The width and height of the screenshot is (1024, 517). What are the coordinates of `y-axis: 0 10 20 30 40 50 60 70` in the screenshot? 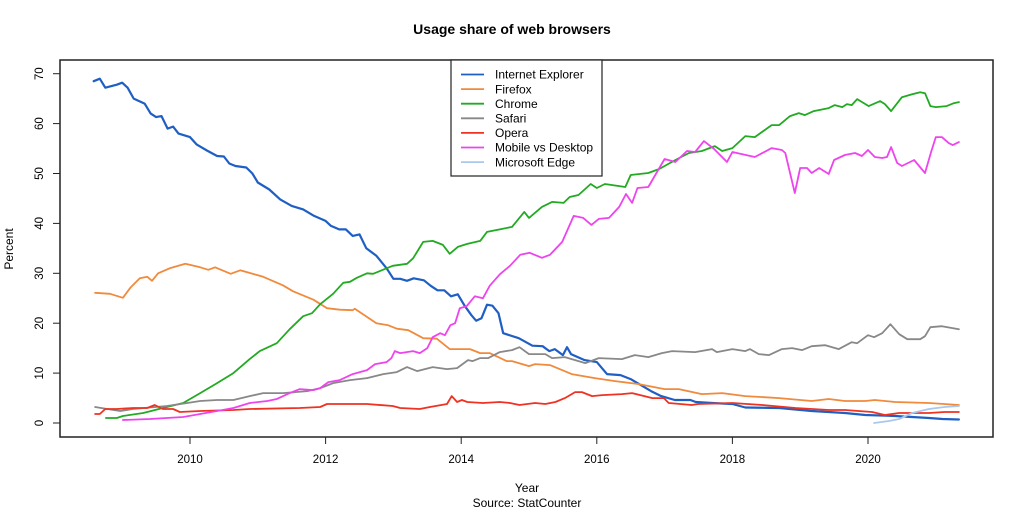 It's located at (47, 246).